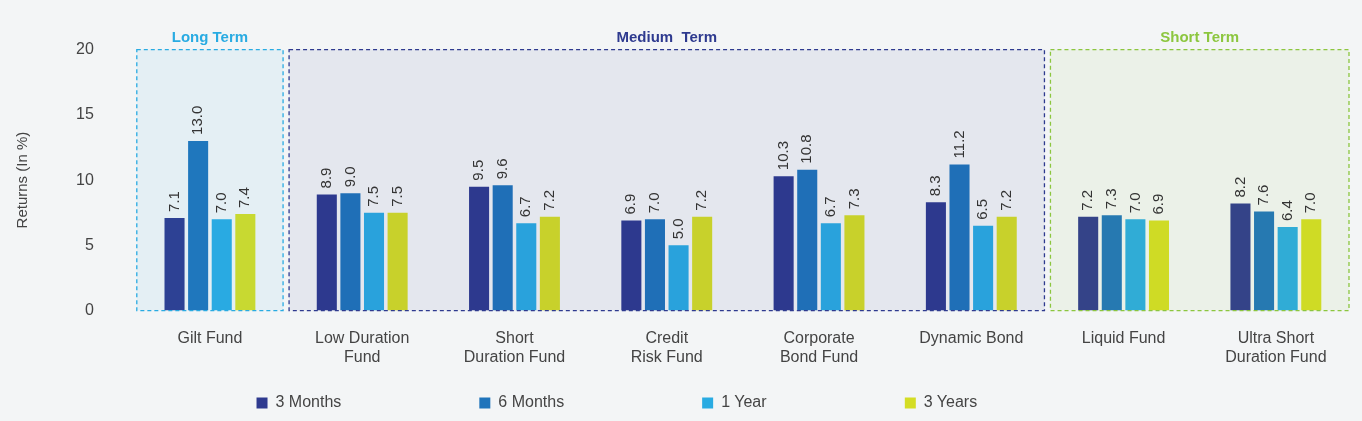  What do you see at coordinates (349, 177) in the screenshot?
I see `data-label: 9.0` at bounding box center [349, 177].